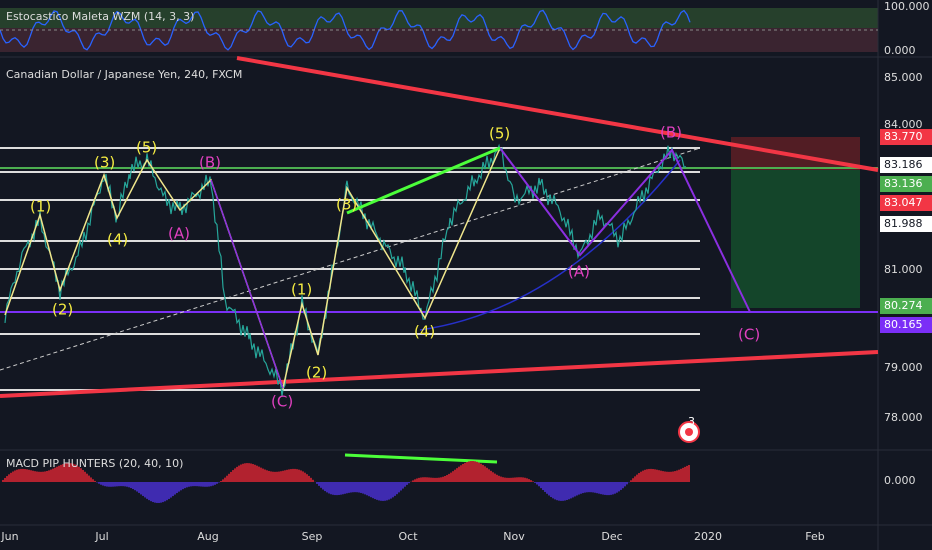 The image size is (932, 550). What do you see at coordinates (100, 16) in the screenshot?
I see `stoch-title: Estocastico Maleta WZM (14, 3, 3)` at bounding box center [100, 16].